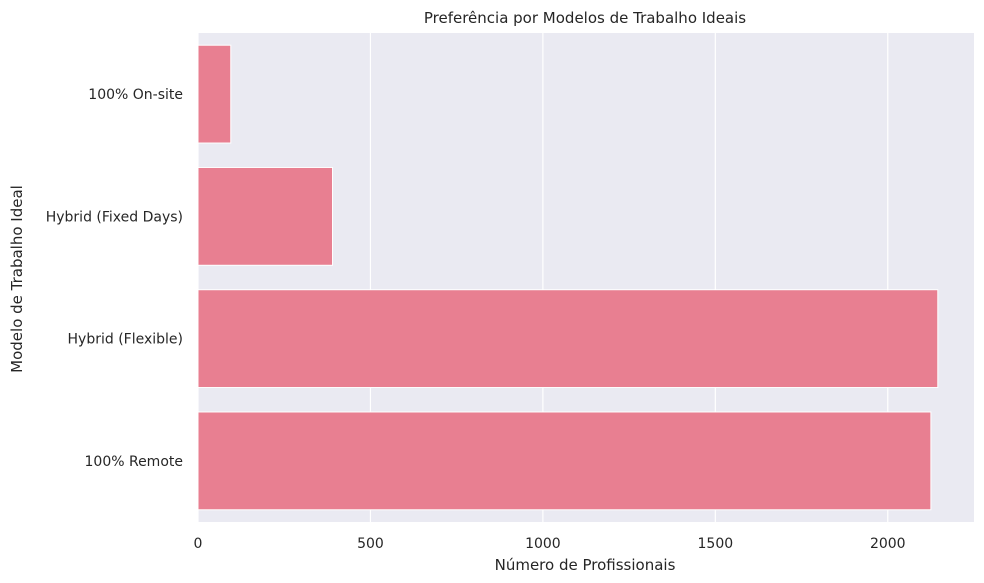  Describe the element at coordinates (888, 544) in the screenshot. I see `x-tick-label: 2000` at that location.